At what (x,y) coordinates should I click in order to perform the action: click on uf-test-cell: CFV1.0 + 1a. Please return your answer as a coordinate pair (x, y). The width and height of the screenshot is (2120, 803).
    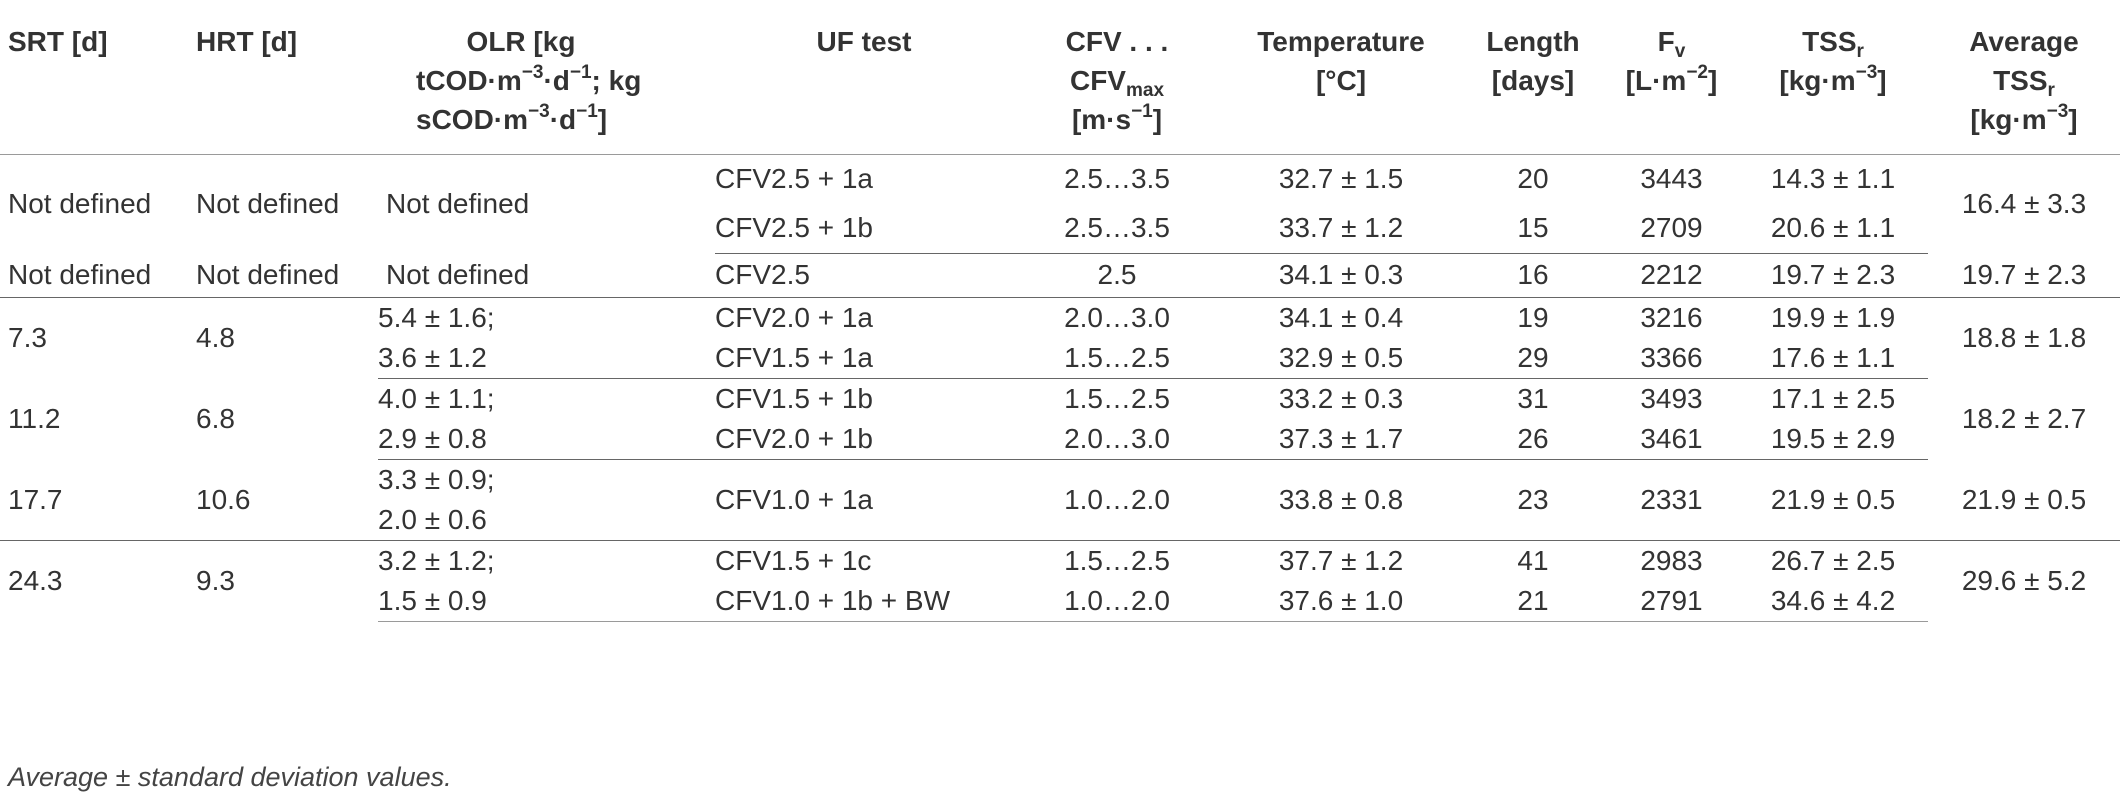
    Looking at the image, I should click on (864, 500).